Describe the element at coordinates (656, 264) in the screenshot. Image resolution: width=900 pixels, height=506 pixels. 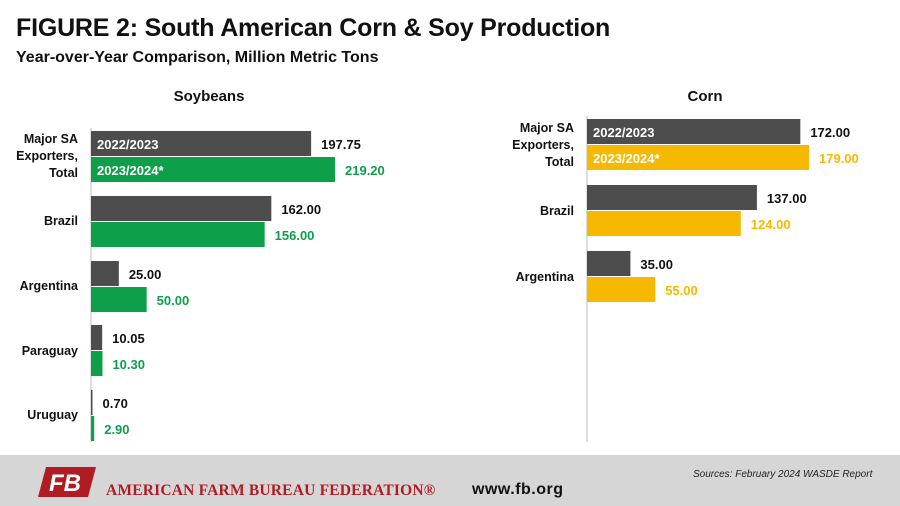
I see `corn-value-label: 35.00` at that location.